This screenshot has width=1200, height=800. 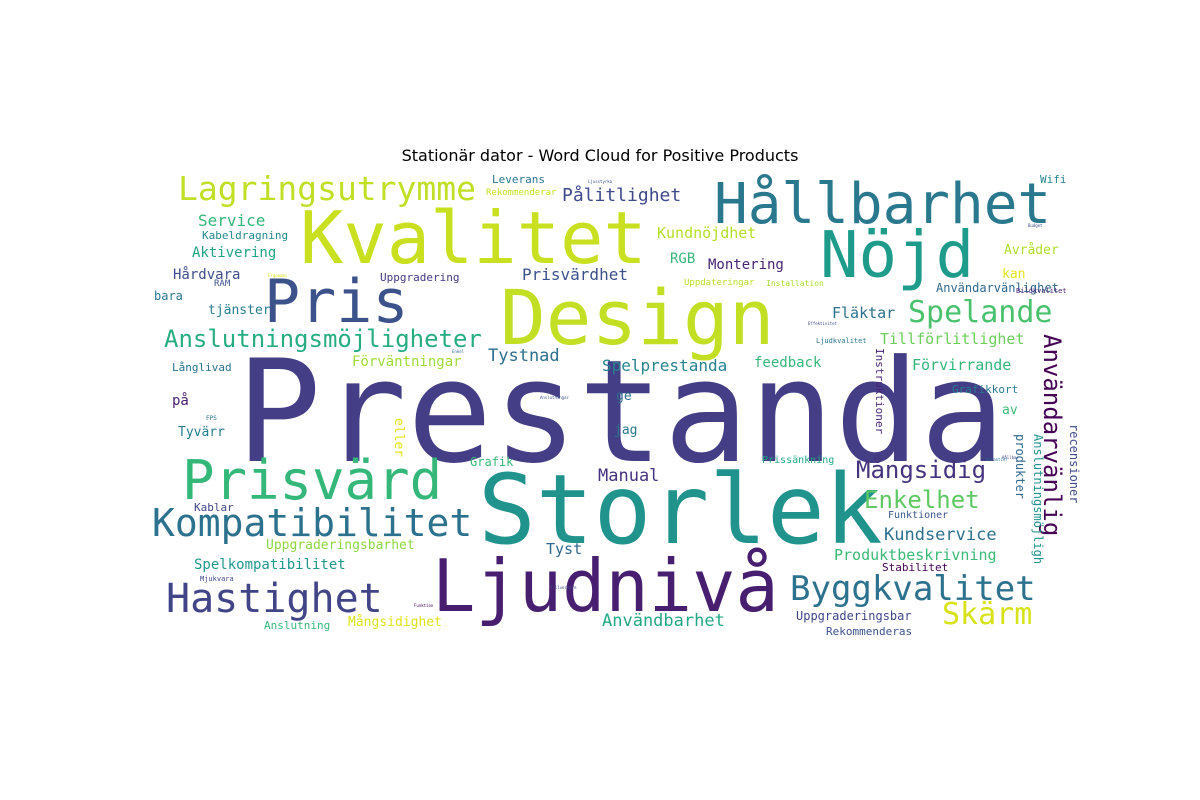 What do you see at coordinates (864, 313) in the screenshot?
I see `word-flaktar: Fläktar` at bounding box center [864, 313].